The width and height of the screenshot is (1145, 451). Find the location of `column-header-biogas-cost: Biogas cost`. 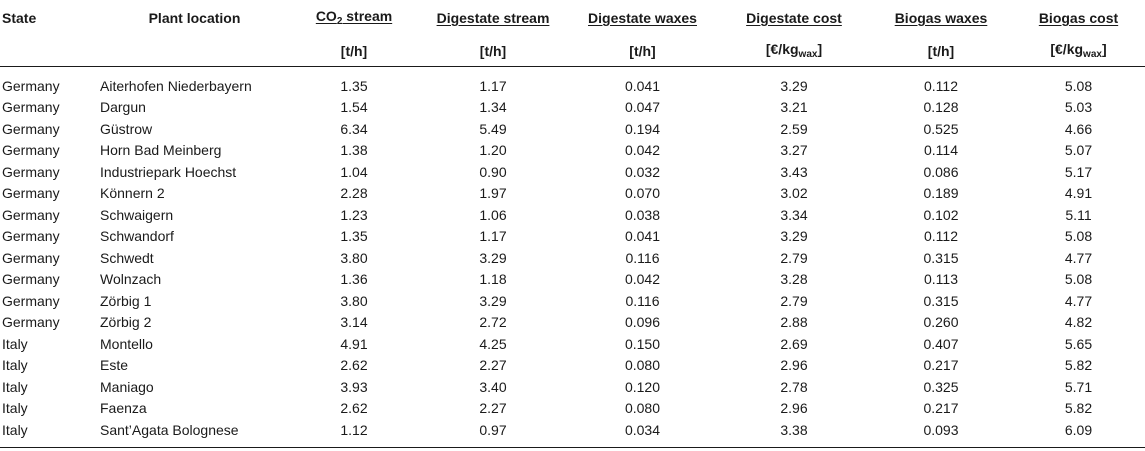

column-header-biogas-cost: Biogas cost is located at coordinates (1078, 17).